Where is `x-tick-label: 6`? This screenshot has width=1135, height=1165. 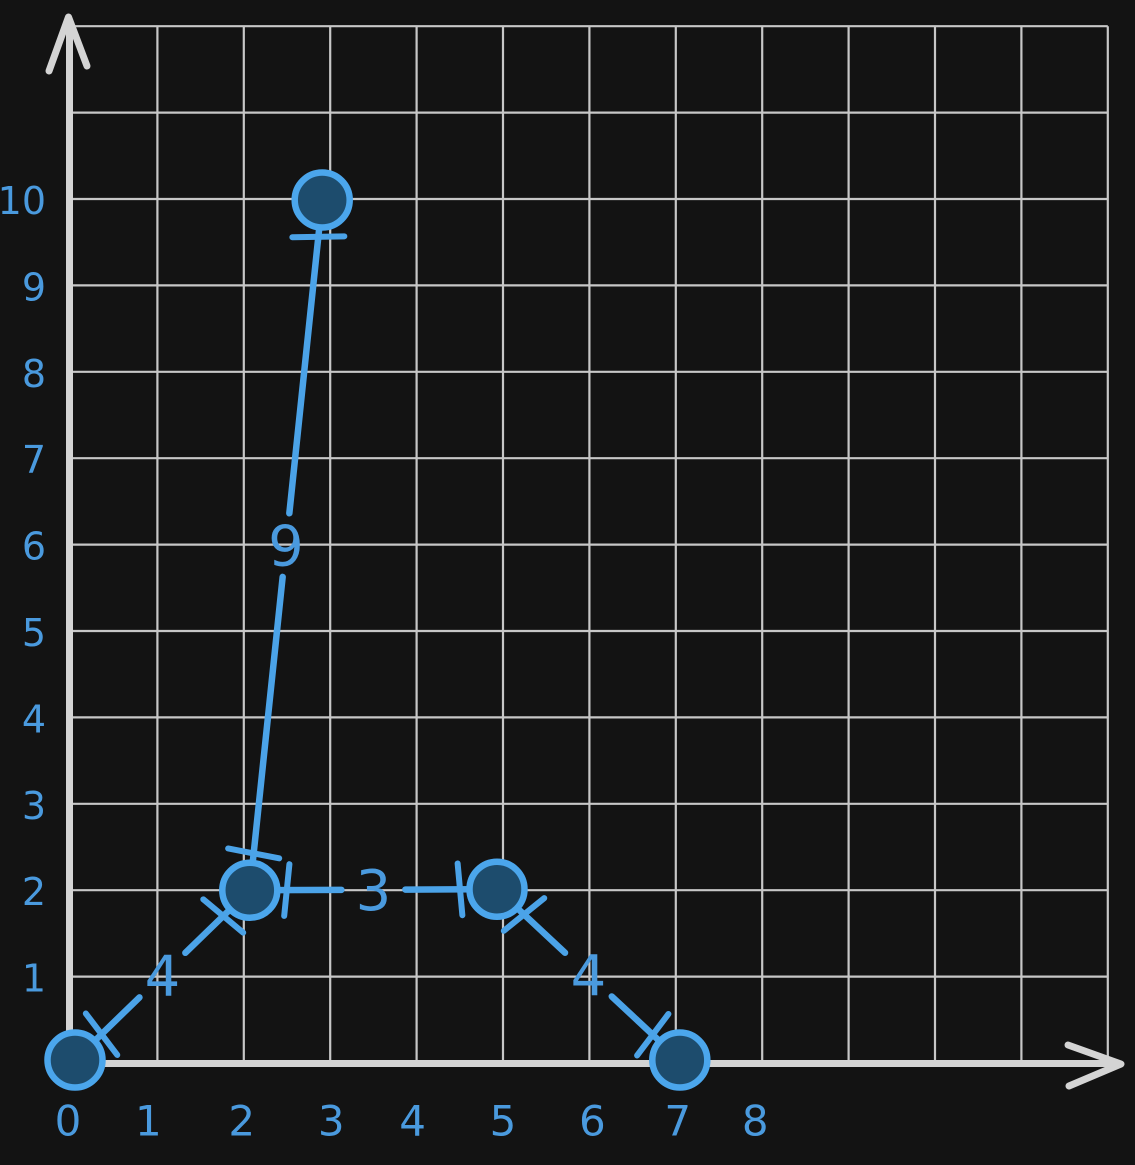
x-tick-label: 6 is located at coordinates (592, 1121).